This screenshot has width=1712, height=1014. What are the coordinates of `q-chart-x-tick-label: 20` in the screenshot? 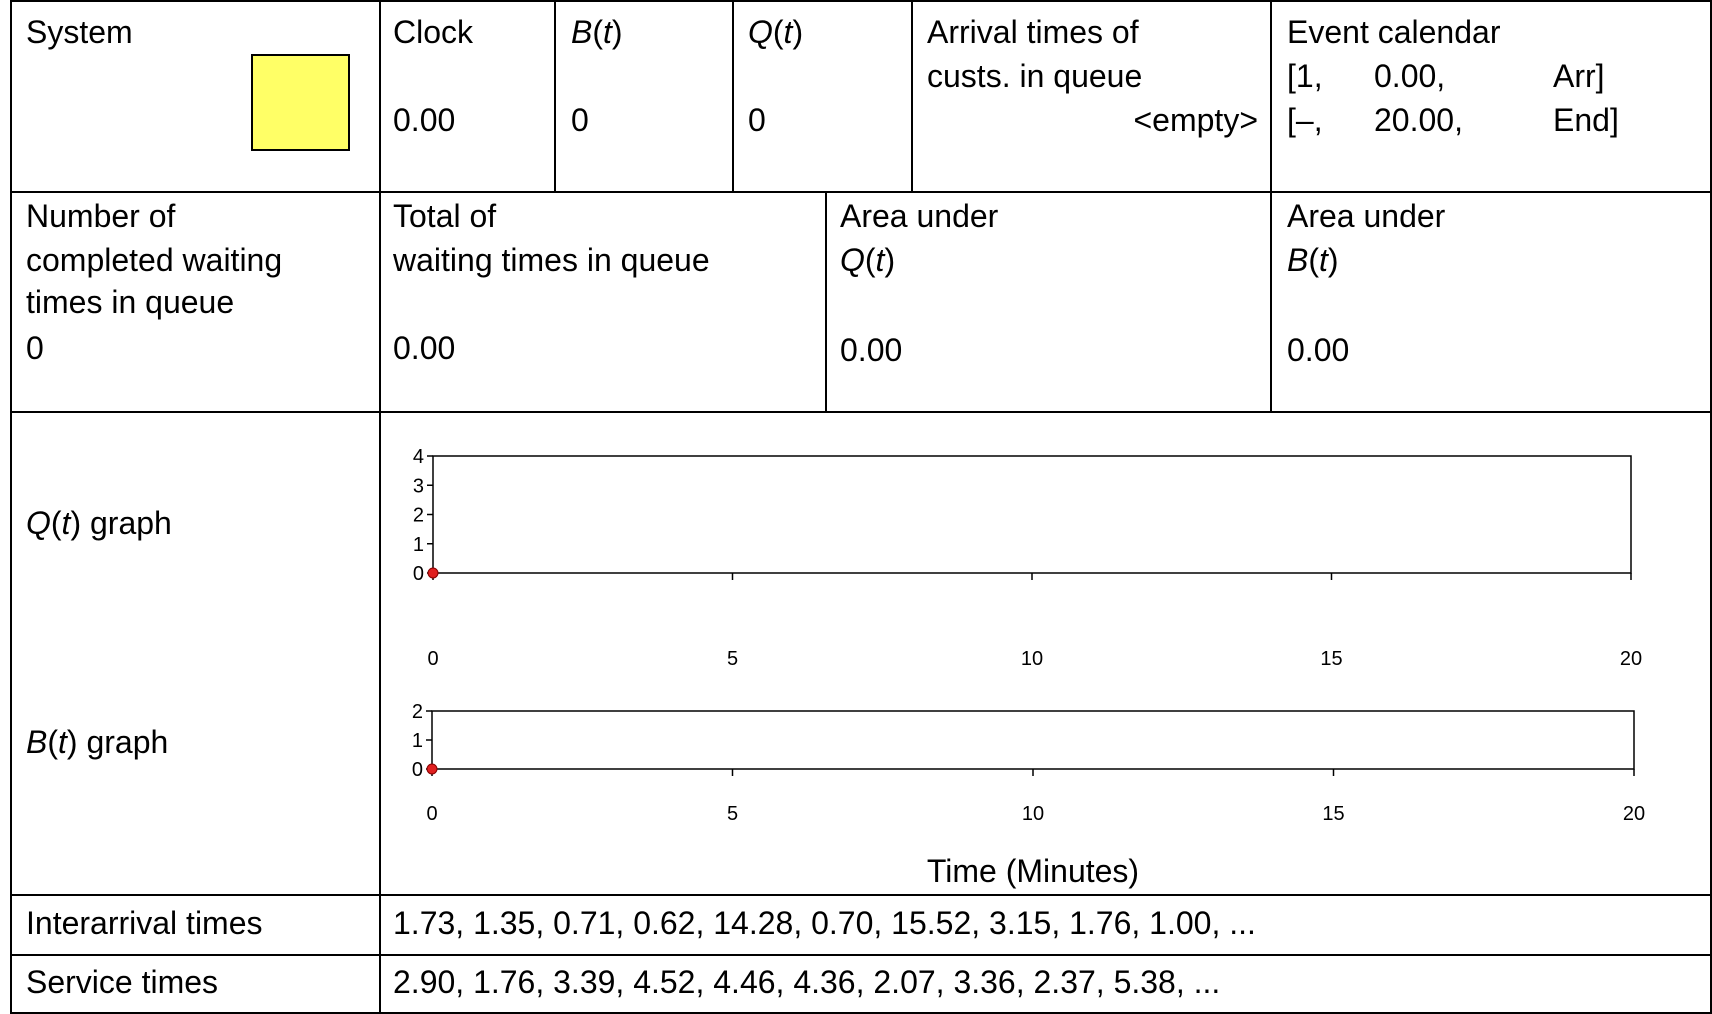 It's located at (1631, 659).